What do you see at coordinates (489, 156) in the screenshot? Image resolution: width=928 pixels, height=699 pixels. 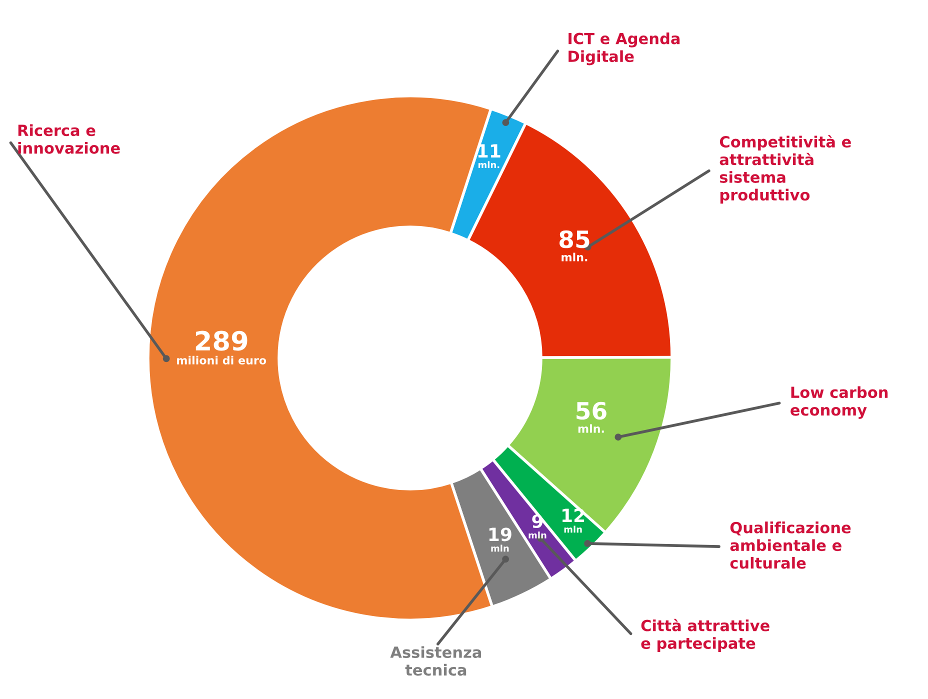 I see `data-label: 11 mln.` at bounding box center [489, 156].